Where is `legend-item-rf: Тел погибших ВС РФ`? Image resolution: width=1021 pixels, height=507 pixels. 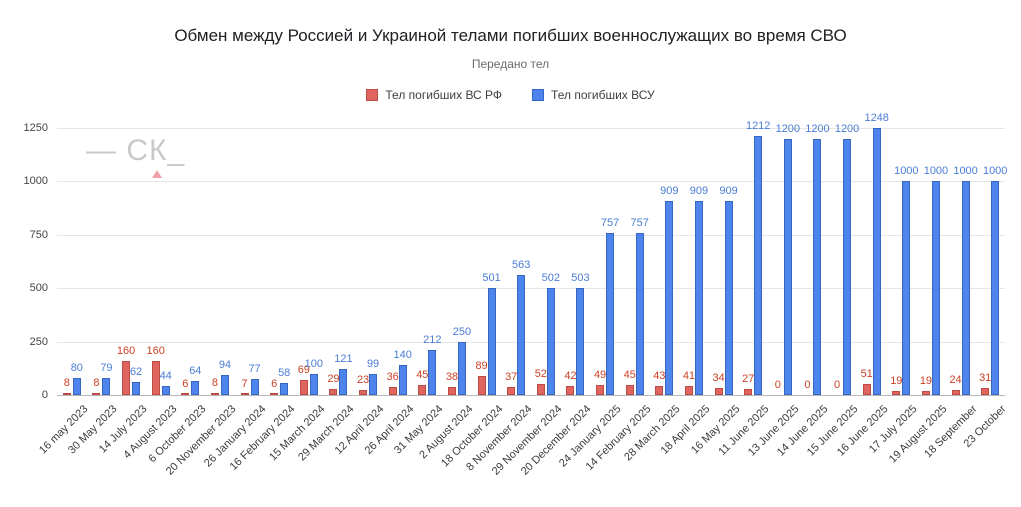
legend-item-rf: Тел погибших ВС РФ is located at coordinates (434, 95).